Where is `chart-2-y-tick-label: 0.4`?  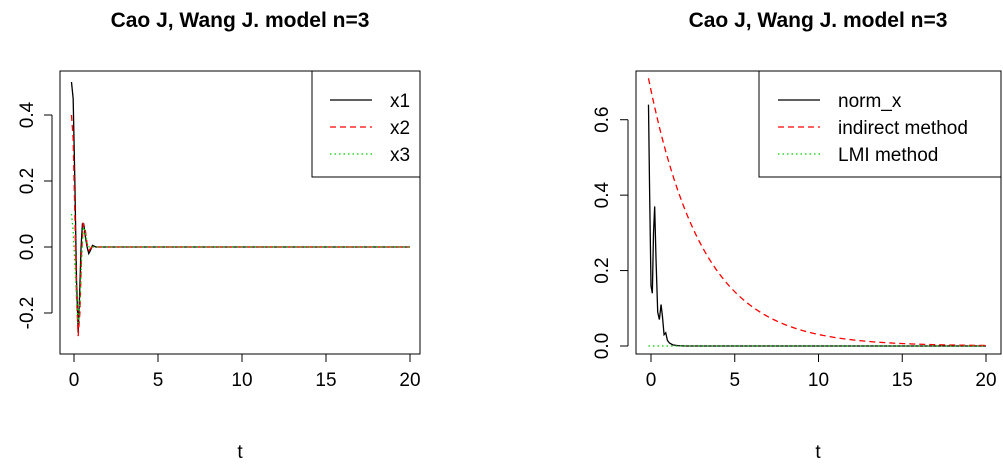 chart-2-y-tick-label: 0.4 is located at coordinates (602, 195).